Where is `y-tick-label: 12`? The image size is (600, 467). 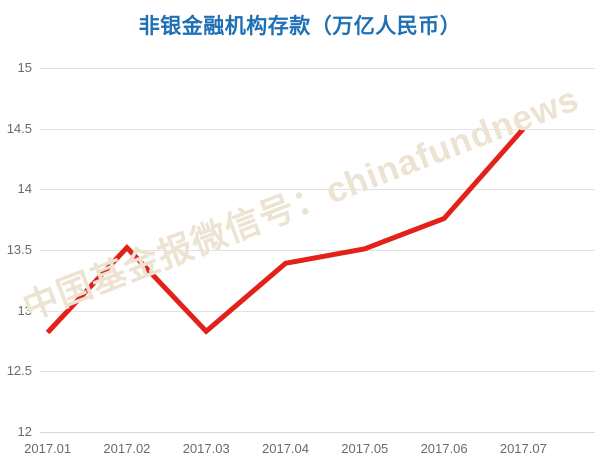
y-tick-label: 12 is located at coordinates (24, 431).